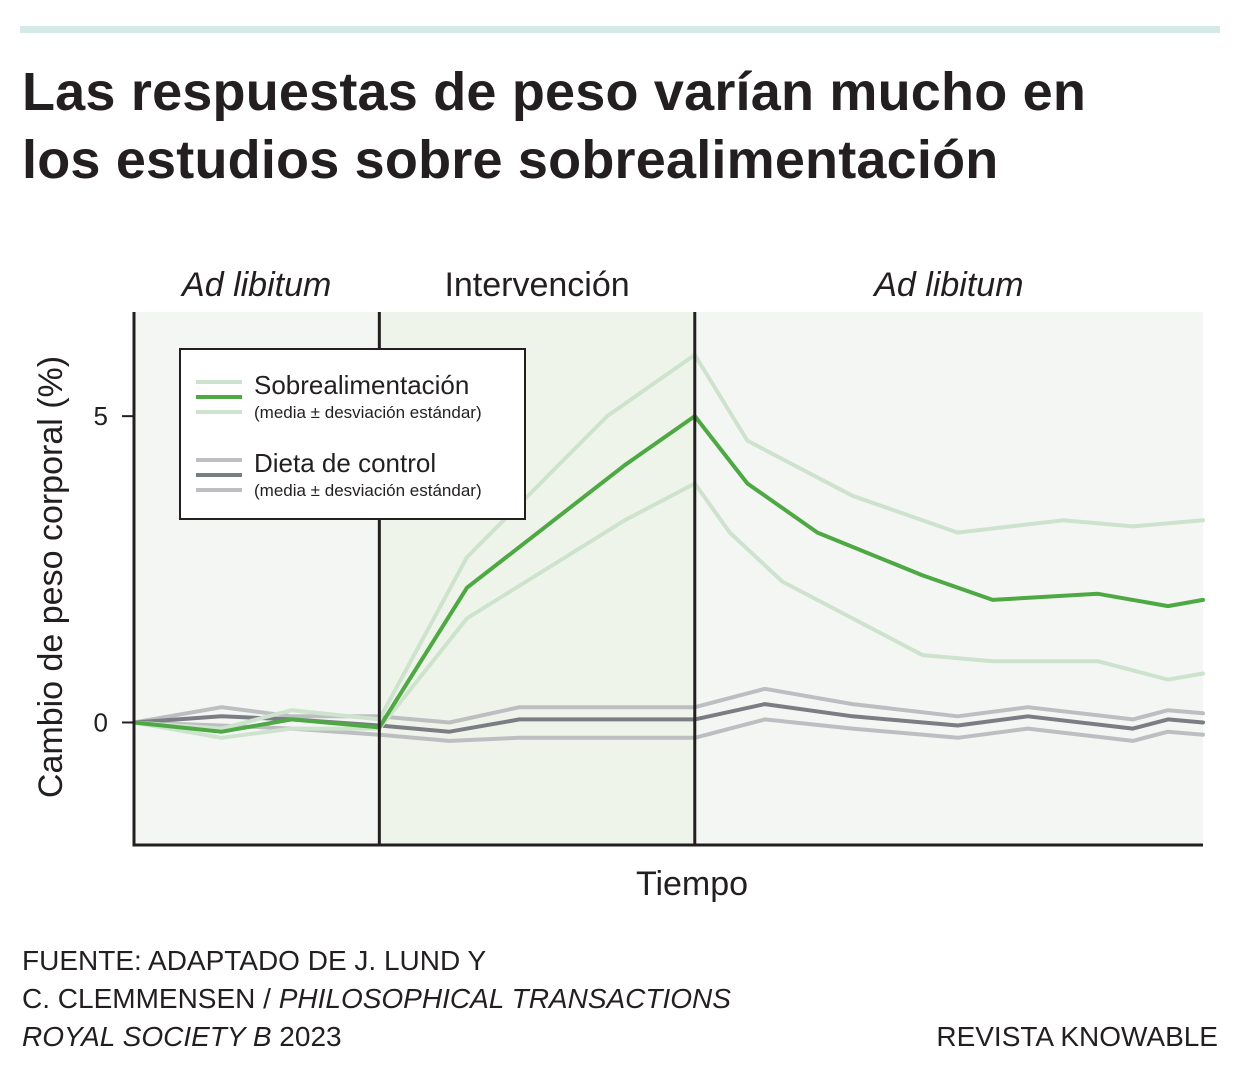 Image resolution: width=1240 pixels, height=1068 pixels. Describe the element at coordinates (114, 569) in the screenshot. I see `y-ticks: 05` at that location.